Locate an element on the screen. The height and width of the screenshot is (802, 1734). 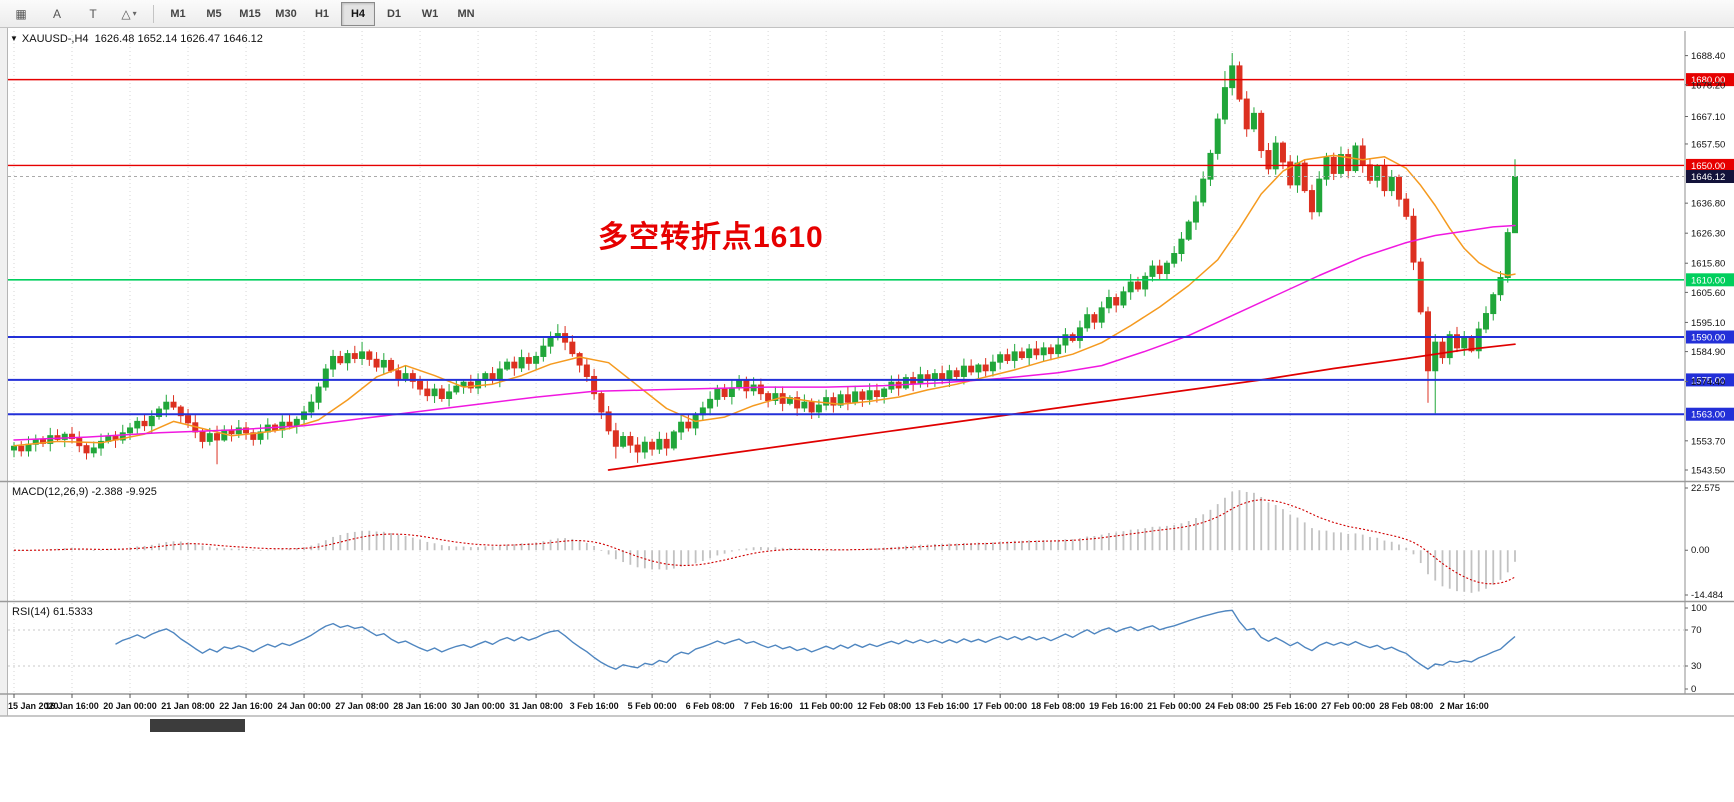
svg-text: 1605.60 is located at coordinates (1708, 293).